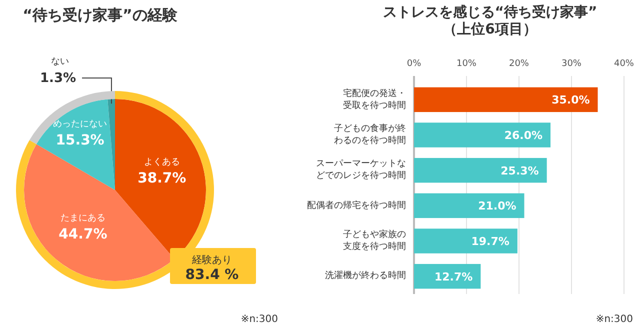  Describe the element at coordinates (490, 241) in the screenshot. I see `data-label: 19.7%` at that location.